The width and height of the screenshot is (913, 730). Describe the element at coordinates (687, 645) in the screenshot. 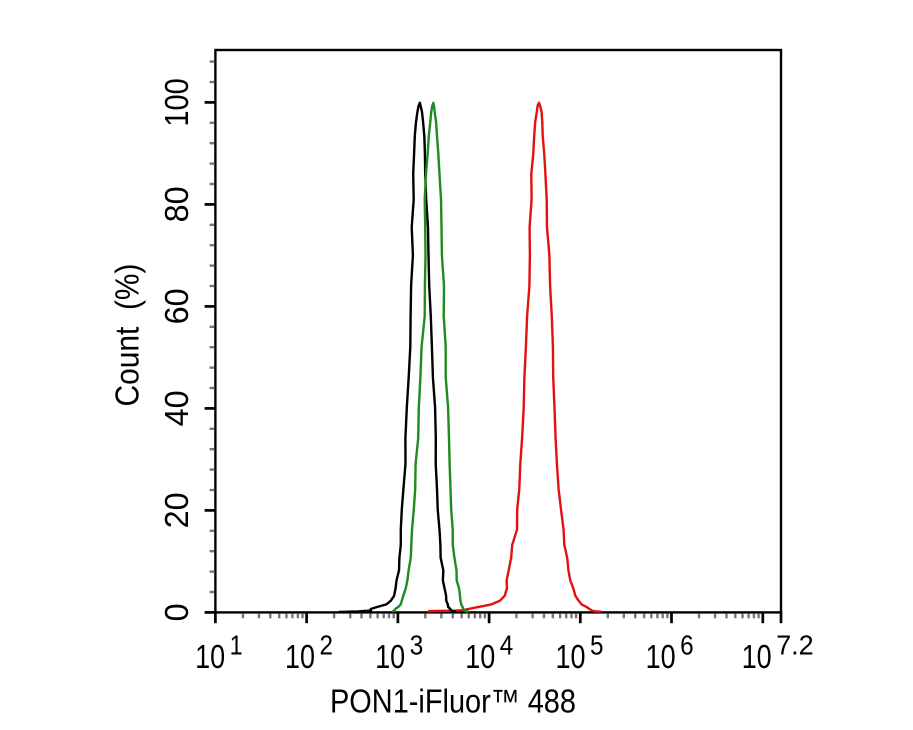

I see `svg-text: 6` at that location.